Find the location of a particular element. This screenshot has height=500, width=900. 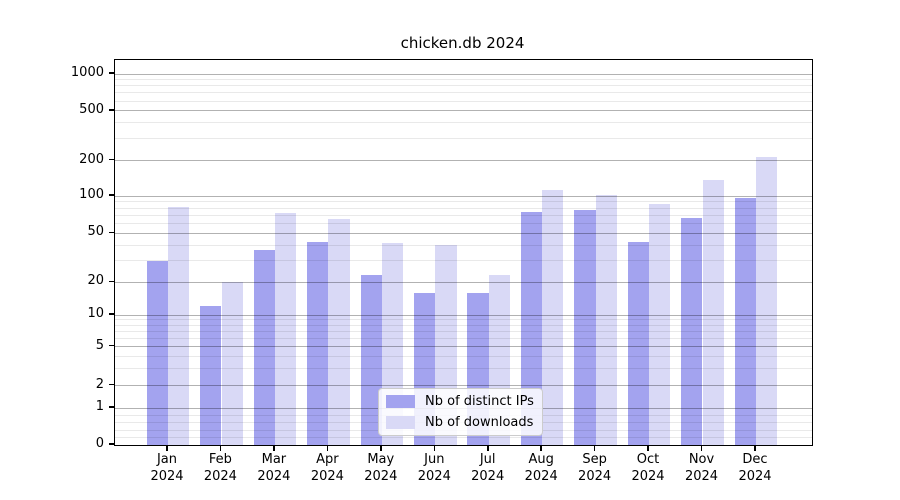

bar-downloads-jan is located at coordinates (179, 325).